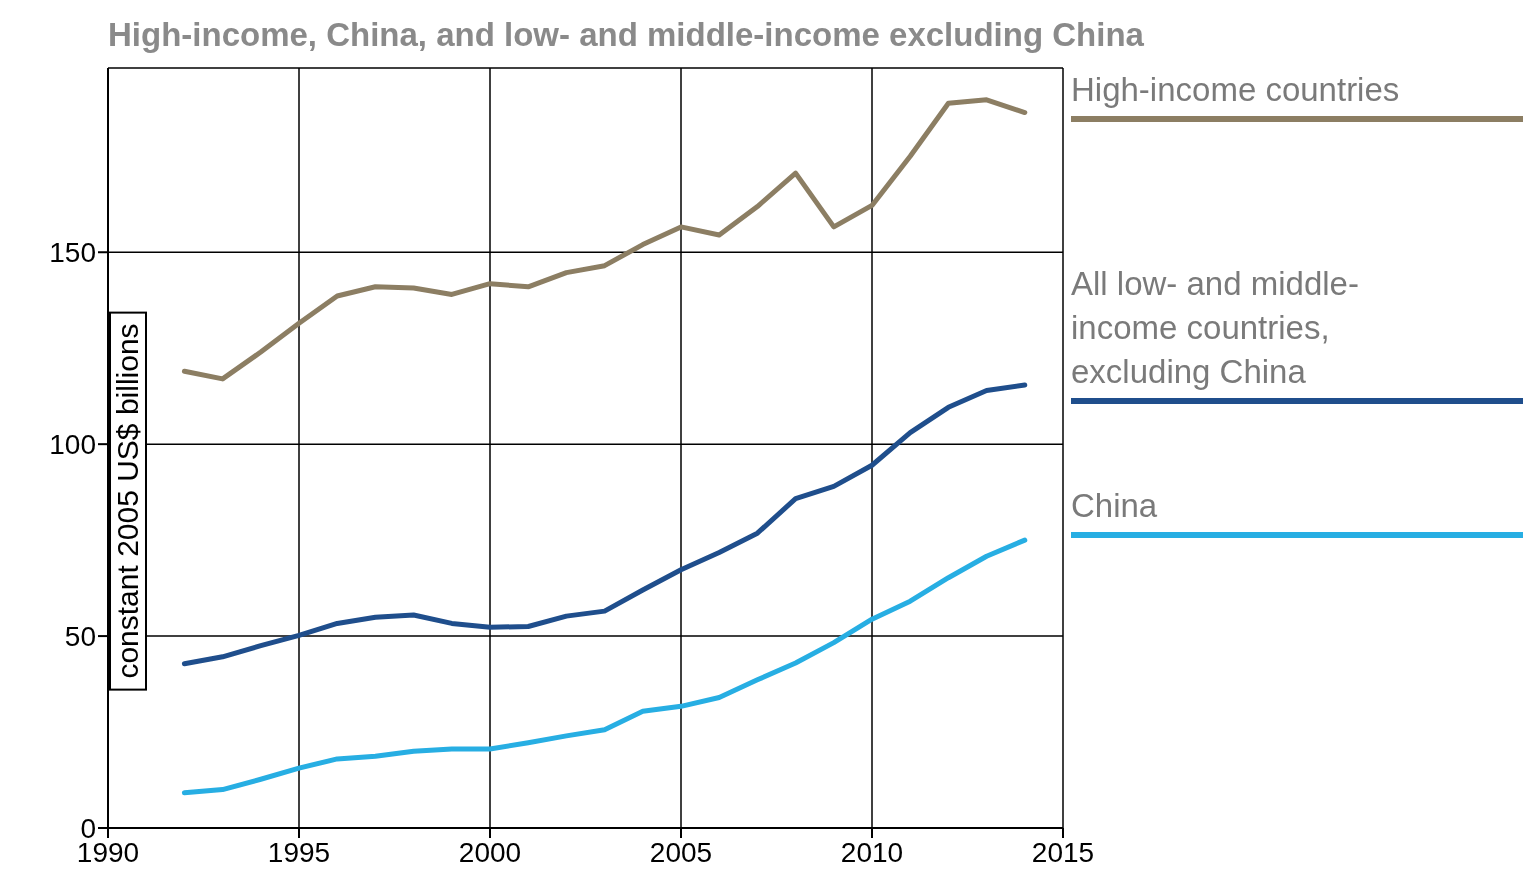 The width and height of the screenshot is (1531, 893). Describe the element at coordinates (1236, 90) in the screenshot. I see `series-label: High-income countries` at that location.